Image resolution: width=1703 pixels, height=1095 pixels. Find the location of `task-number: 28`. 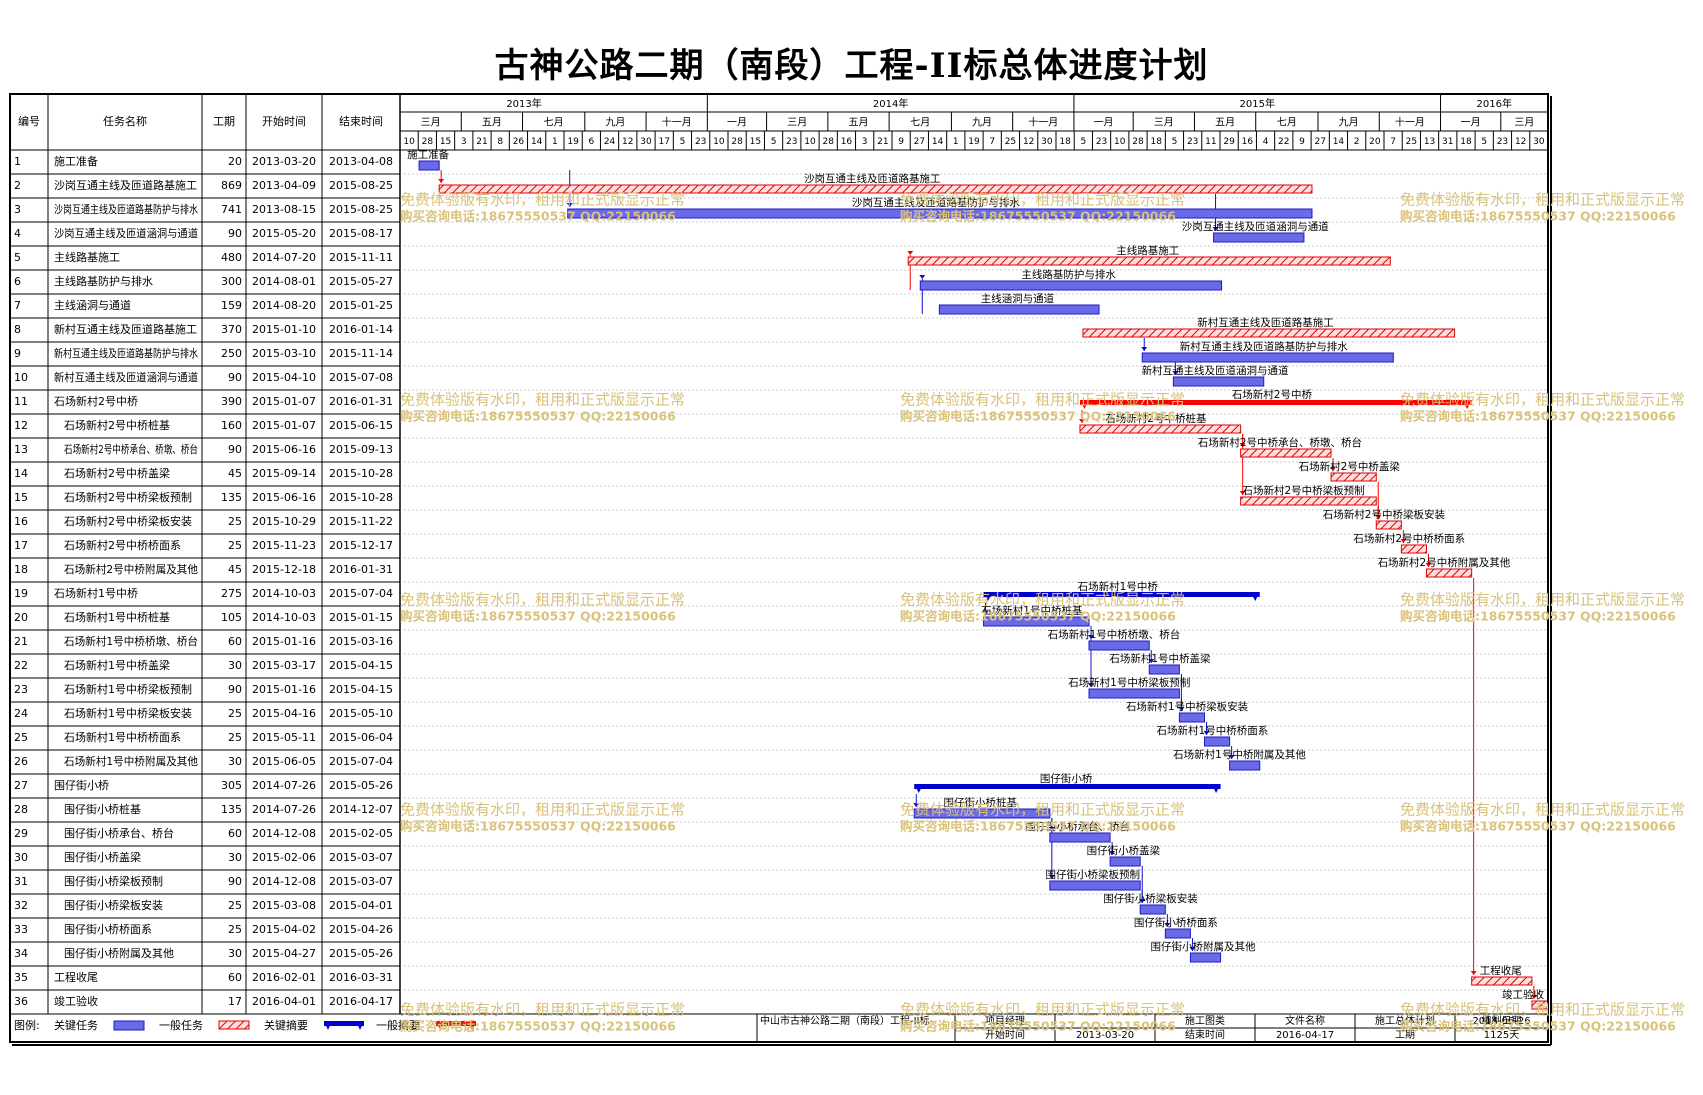

task-number: 28 is located at coordinates (21, 809).